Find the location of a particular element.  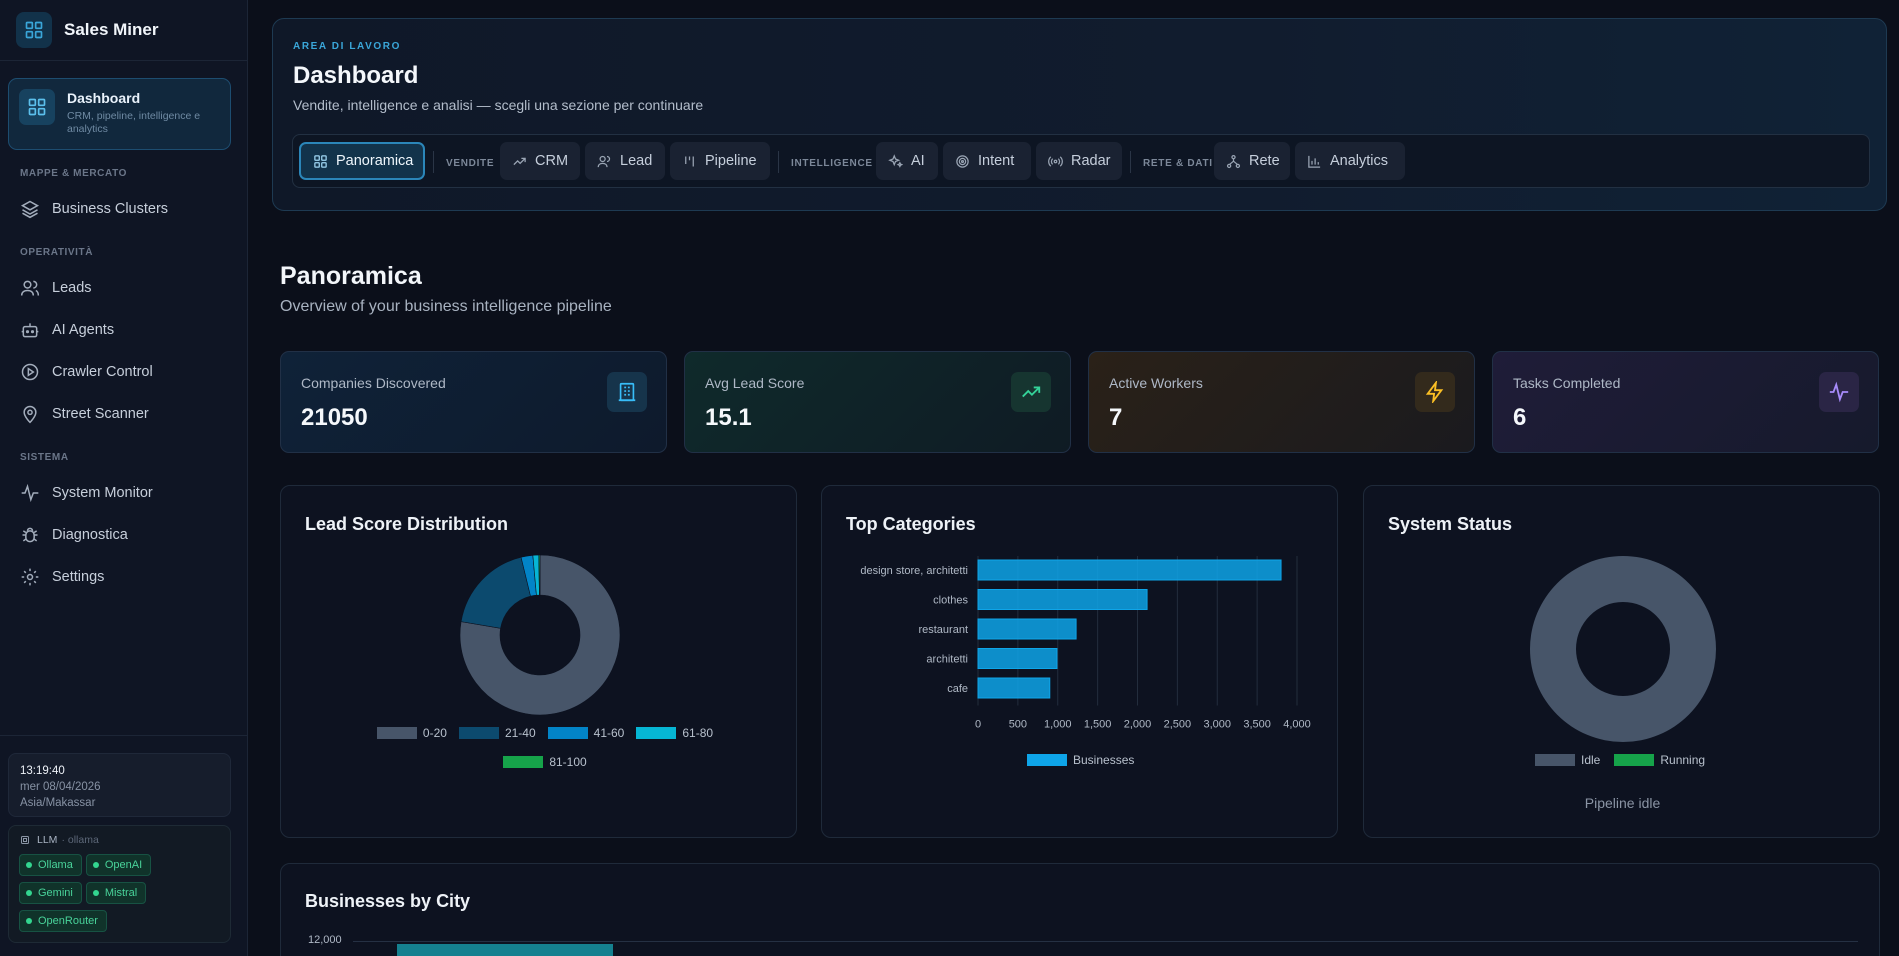

layers-icon is located at coordinates (30, 209).